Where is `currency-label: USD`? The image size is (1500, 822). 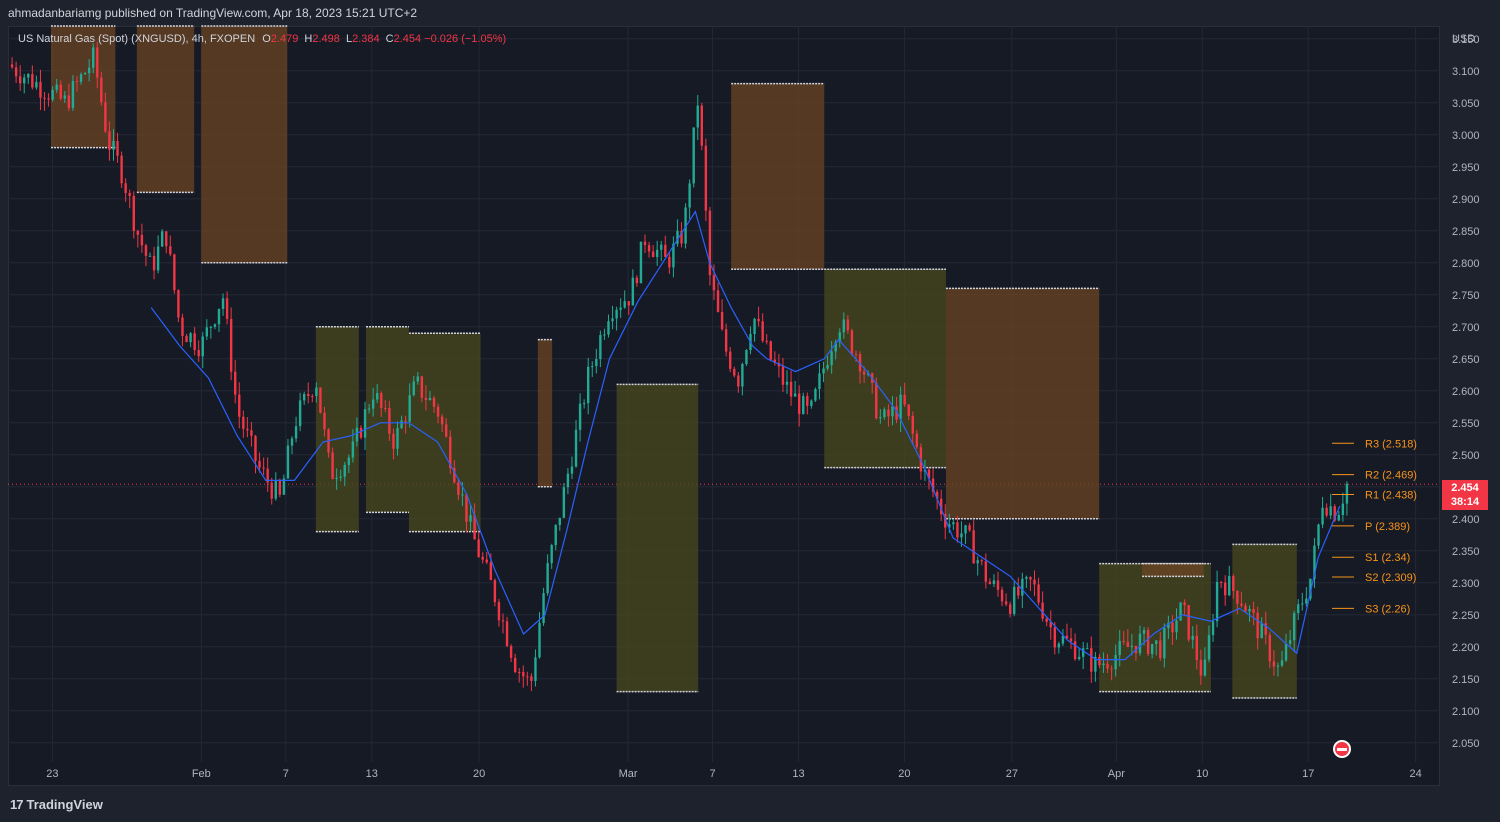
currency-label: USD is located at coordinates (1463, 39).